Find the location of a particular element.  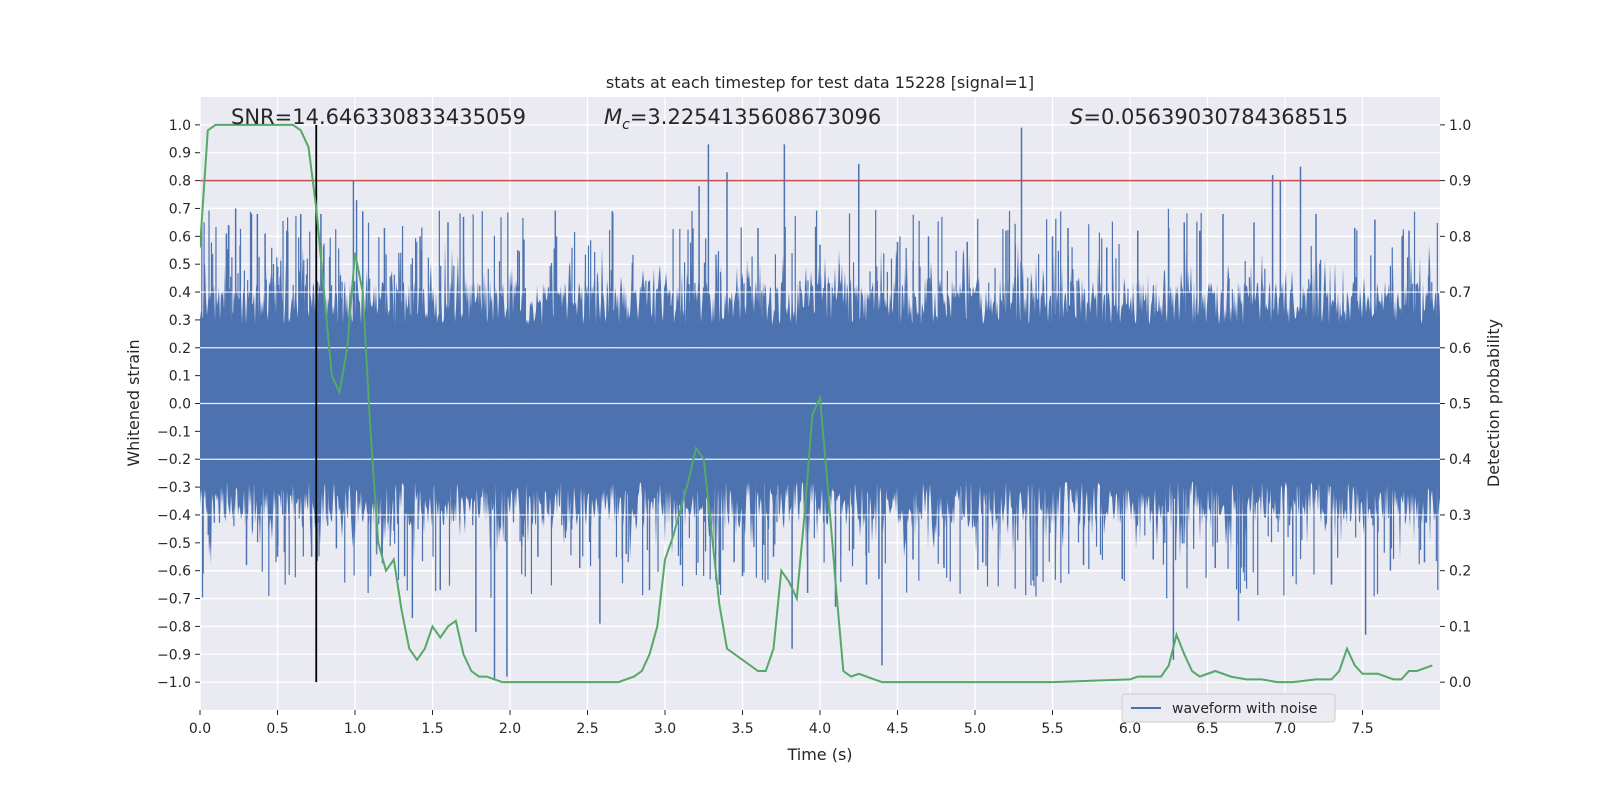

y2-tick-label: 0.1 is located at coordinates (1460, 627).